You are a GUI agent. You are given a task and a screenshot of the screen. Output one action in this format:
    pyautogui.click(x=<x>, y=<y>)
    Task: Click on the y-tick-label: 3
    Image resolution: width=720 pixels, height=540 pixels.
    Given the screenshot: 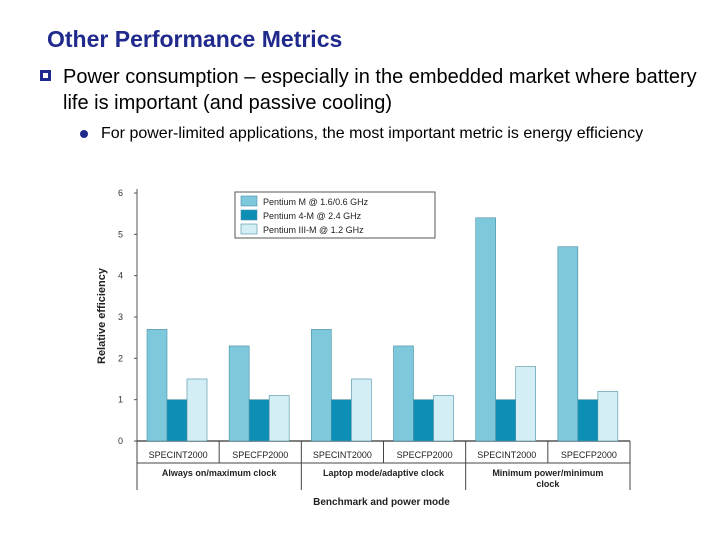 What is the action you would take?
    pyautogui.click(x=120, y=317)
    